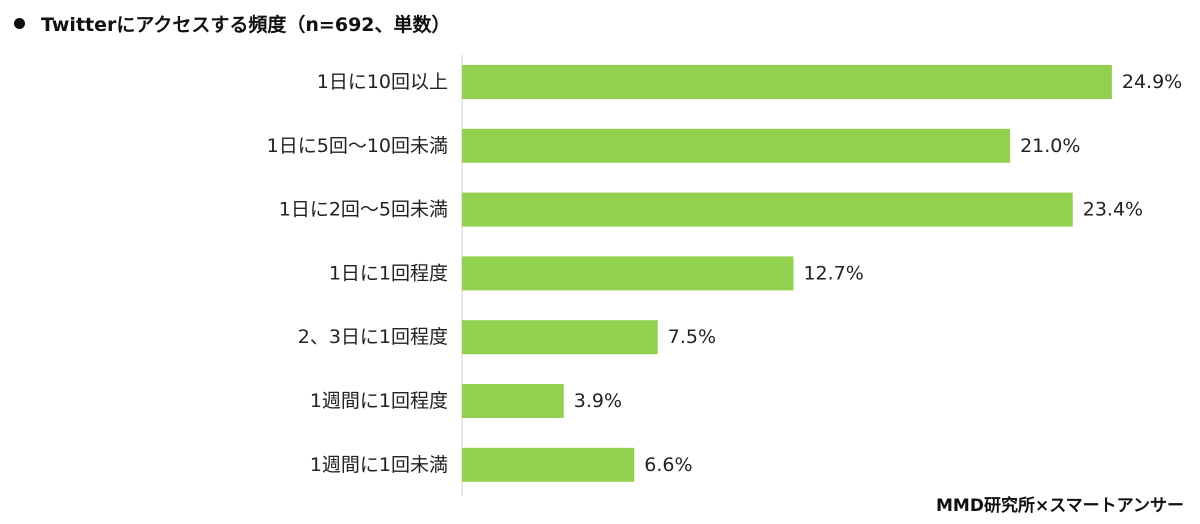  I want to click on category-label: 1週間に1回未満, so click(379, 465).